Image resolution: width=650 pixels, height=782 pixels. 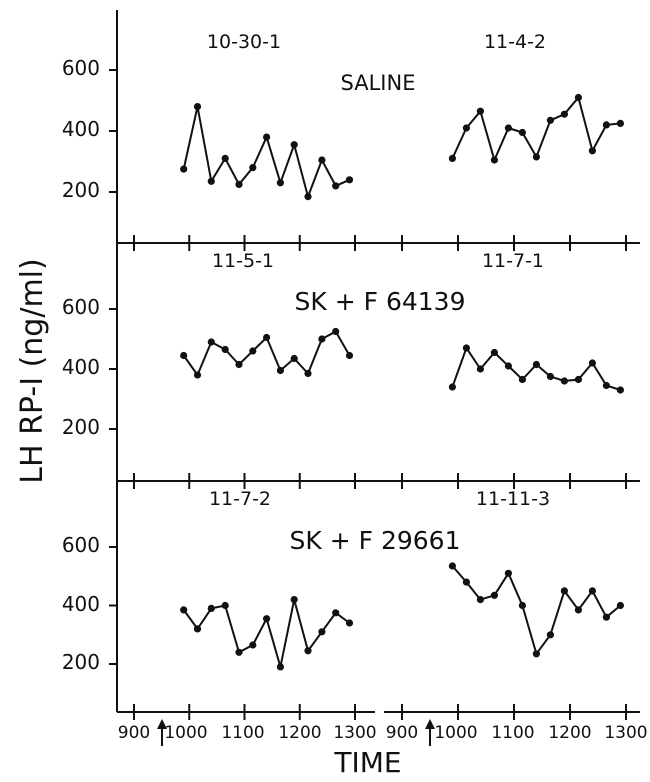 What do you see at coordinates (367, 762) in the screenshot?
I see `x-axis-title: TIME` at bounding box center [367, 762].